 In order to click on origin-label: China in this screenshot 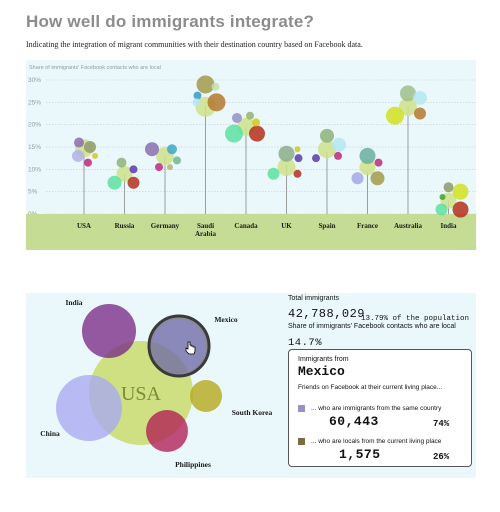, I will do `click(50, 433)`.